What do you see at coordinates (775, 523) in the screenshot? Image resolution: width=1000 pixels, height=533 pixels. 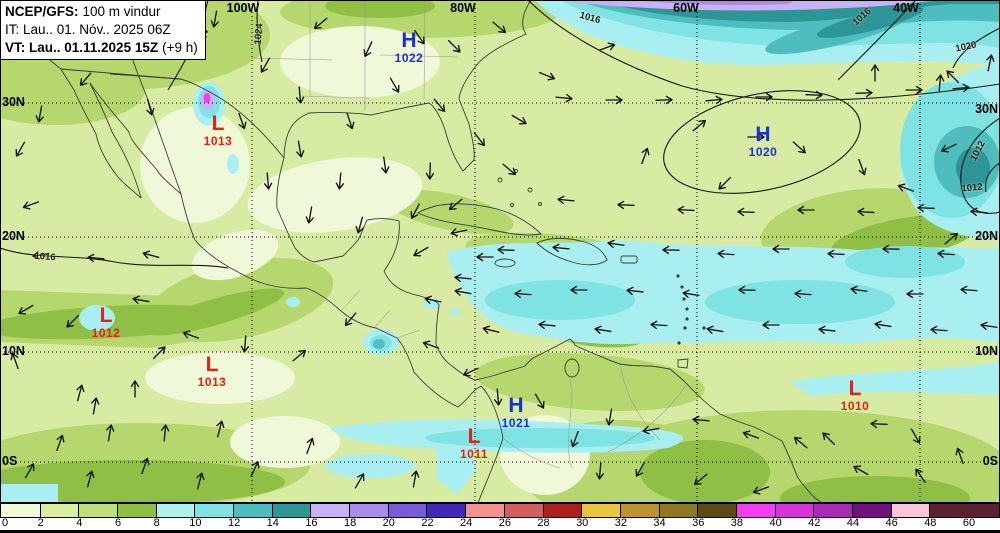 I see `colorbar-tick: 40` at bounding box center [775, 523].